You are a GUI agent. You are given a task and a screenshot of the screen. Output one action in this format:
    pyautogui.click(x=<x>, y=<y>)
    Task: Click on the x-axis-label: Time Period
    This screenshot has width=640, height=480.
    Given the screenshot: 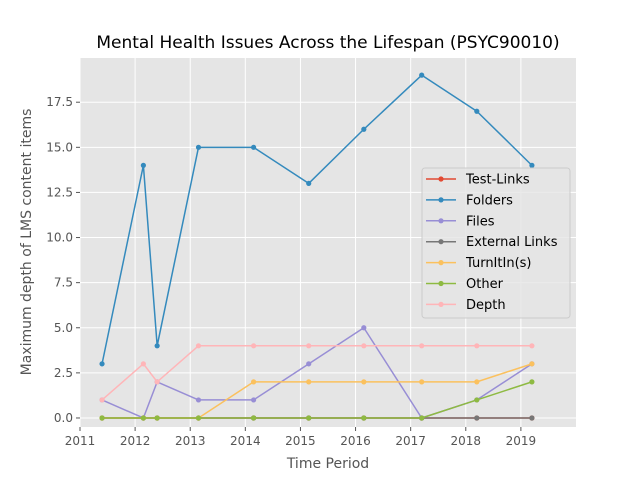 What is the action you would take?
    pyautogui.click(x=327, y=464)
    